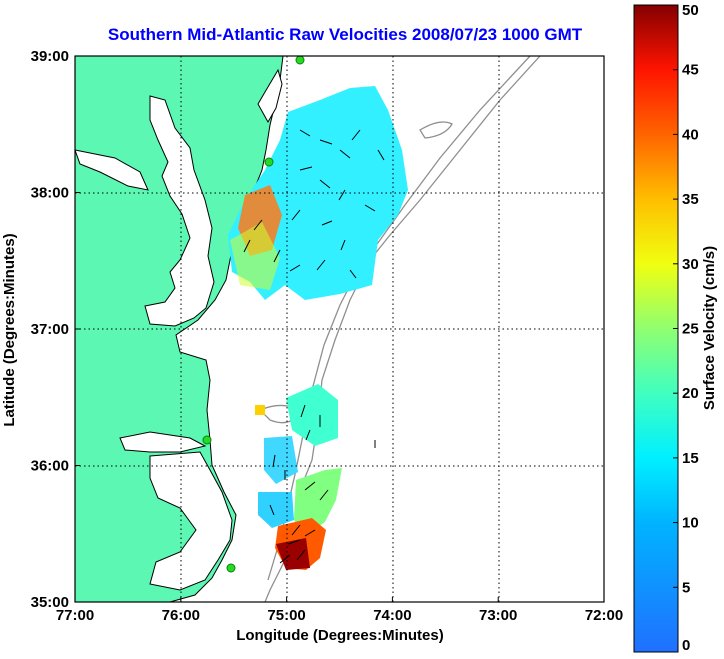 The height and width of the screenshot is (659, 724). I want to click on colorbar, so click(656, 328).